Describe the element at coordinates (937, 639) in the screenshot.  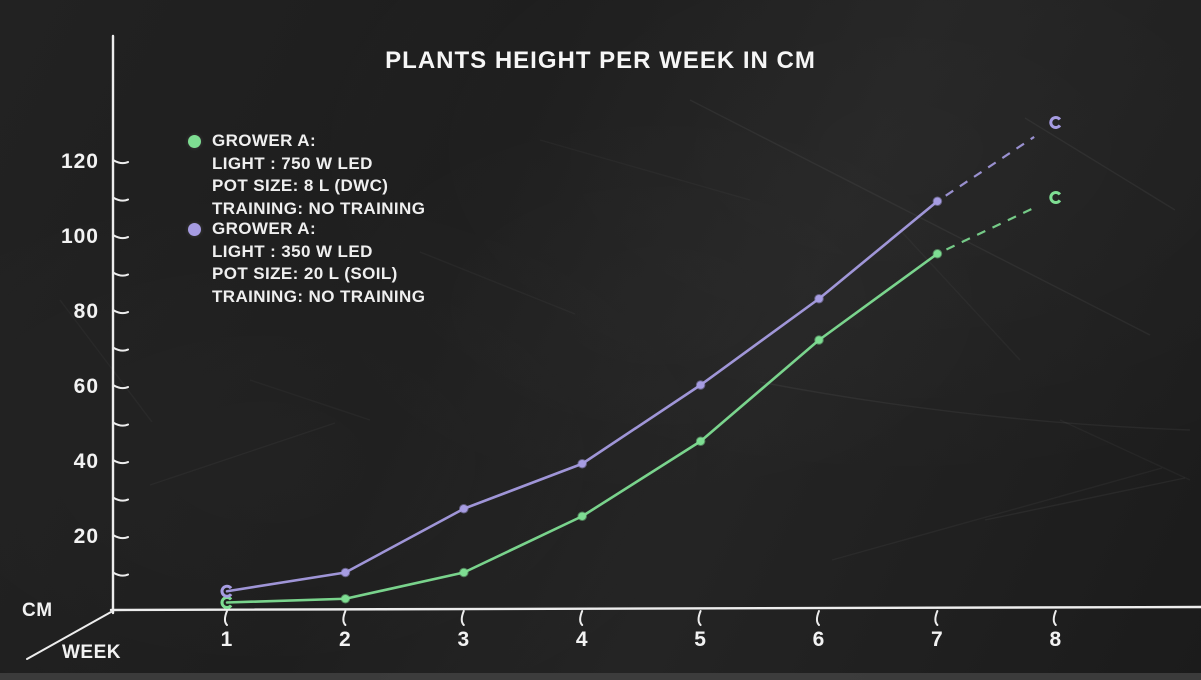
I see `x-axis-tick-label: 7` at that location.